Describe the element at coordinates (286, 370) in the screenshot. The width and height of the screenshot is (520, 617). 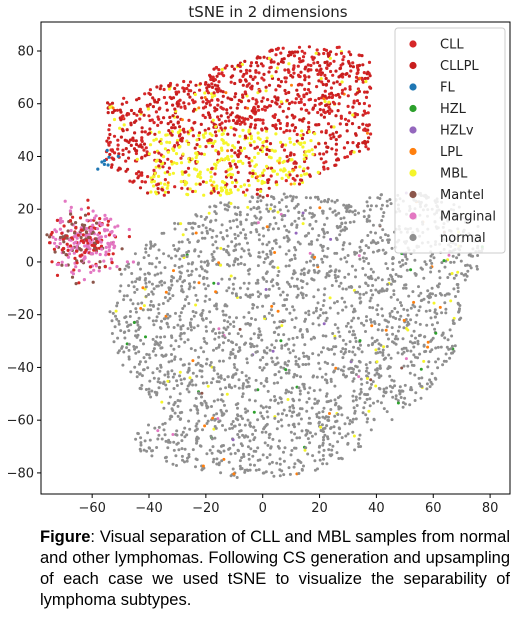
I see `point-hzl` at that location.